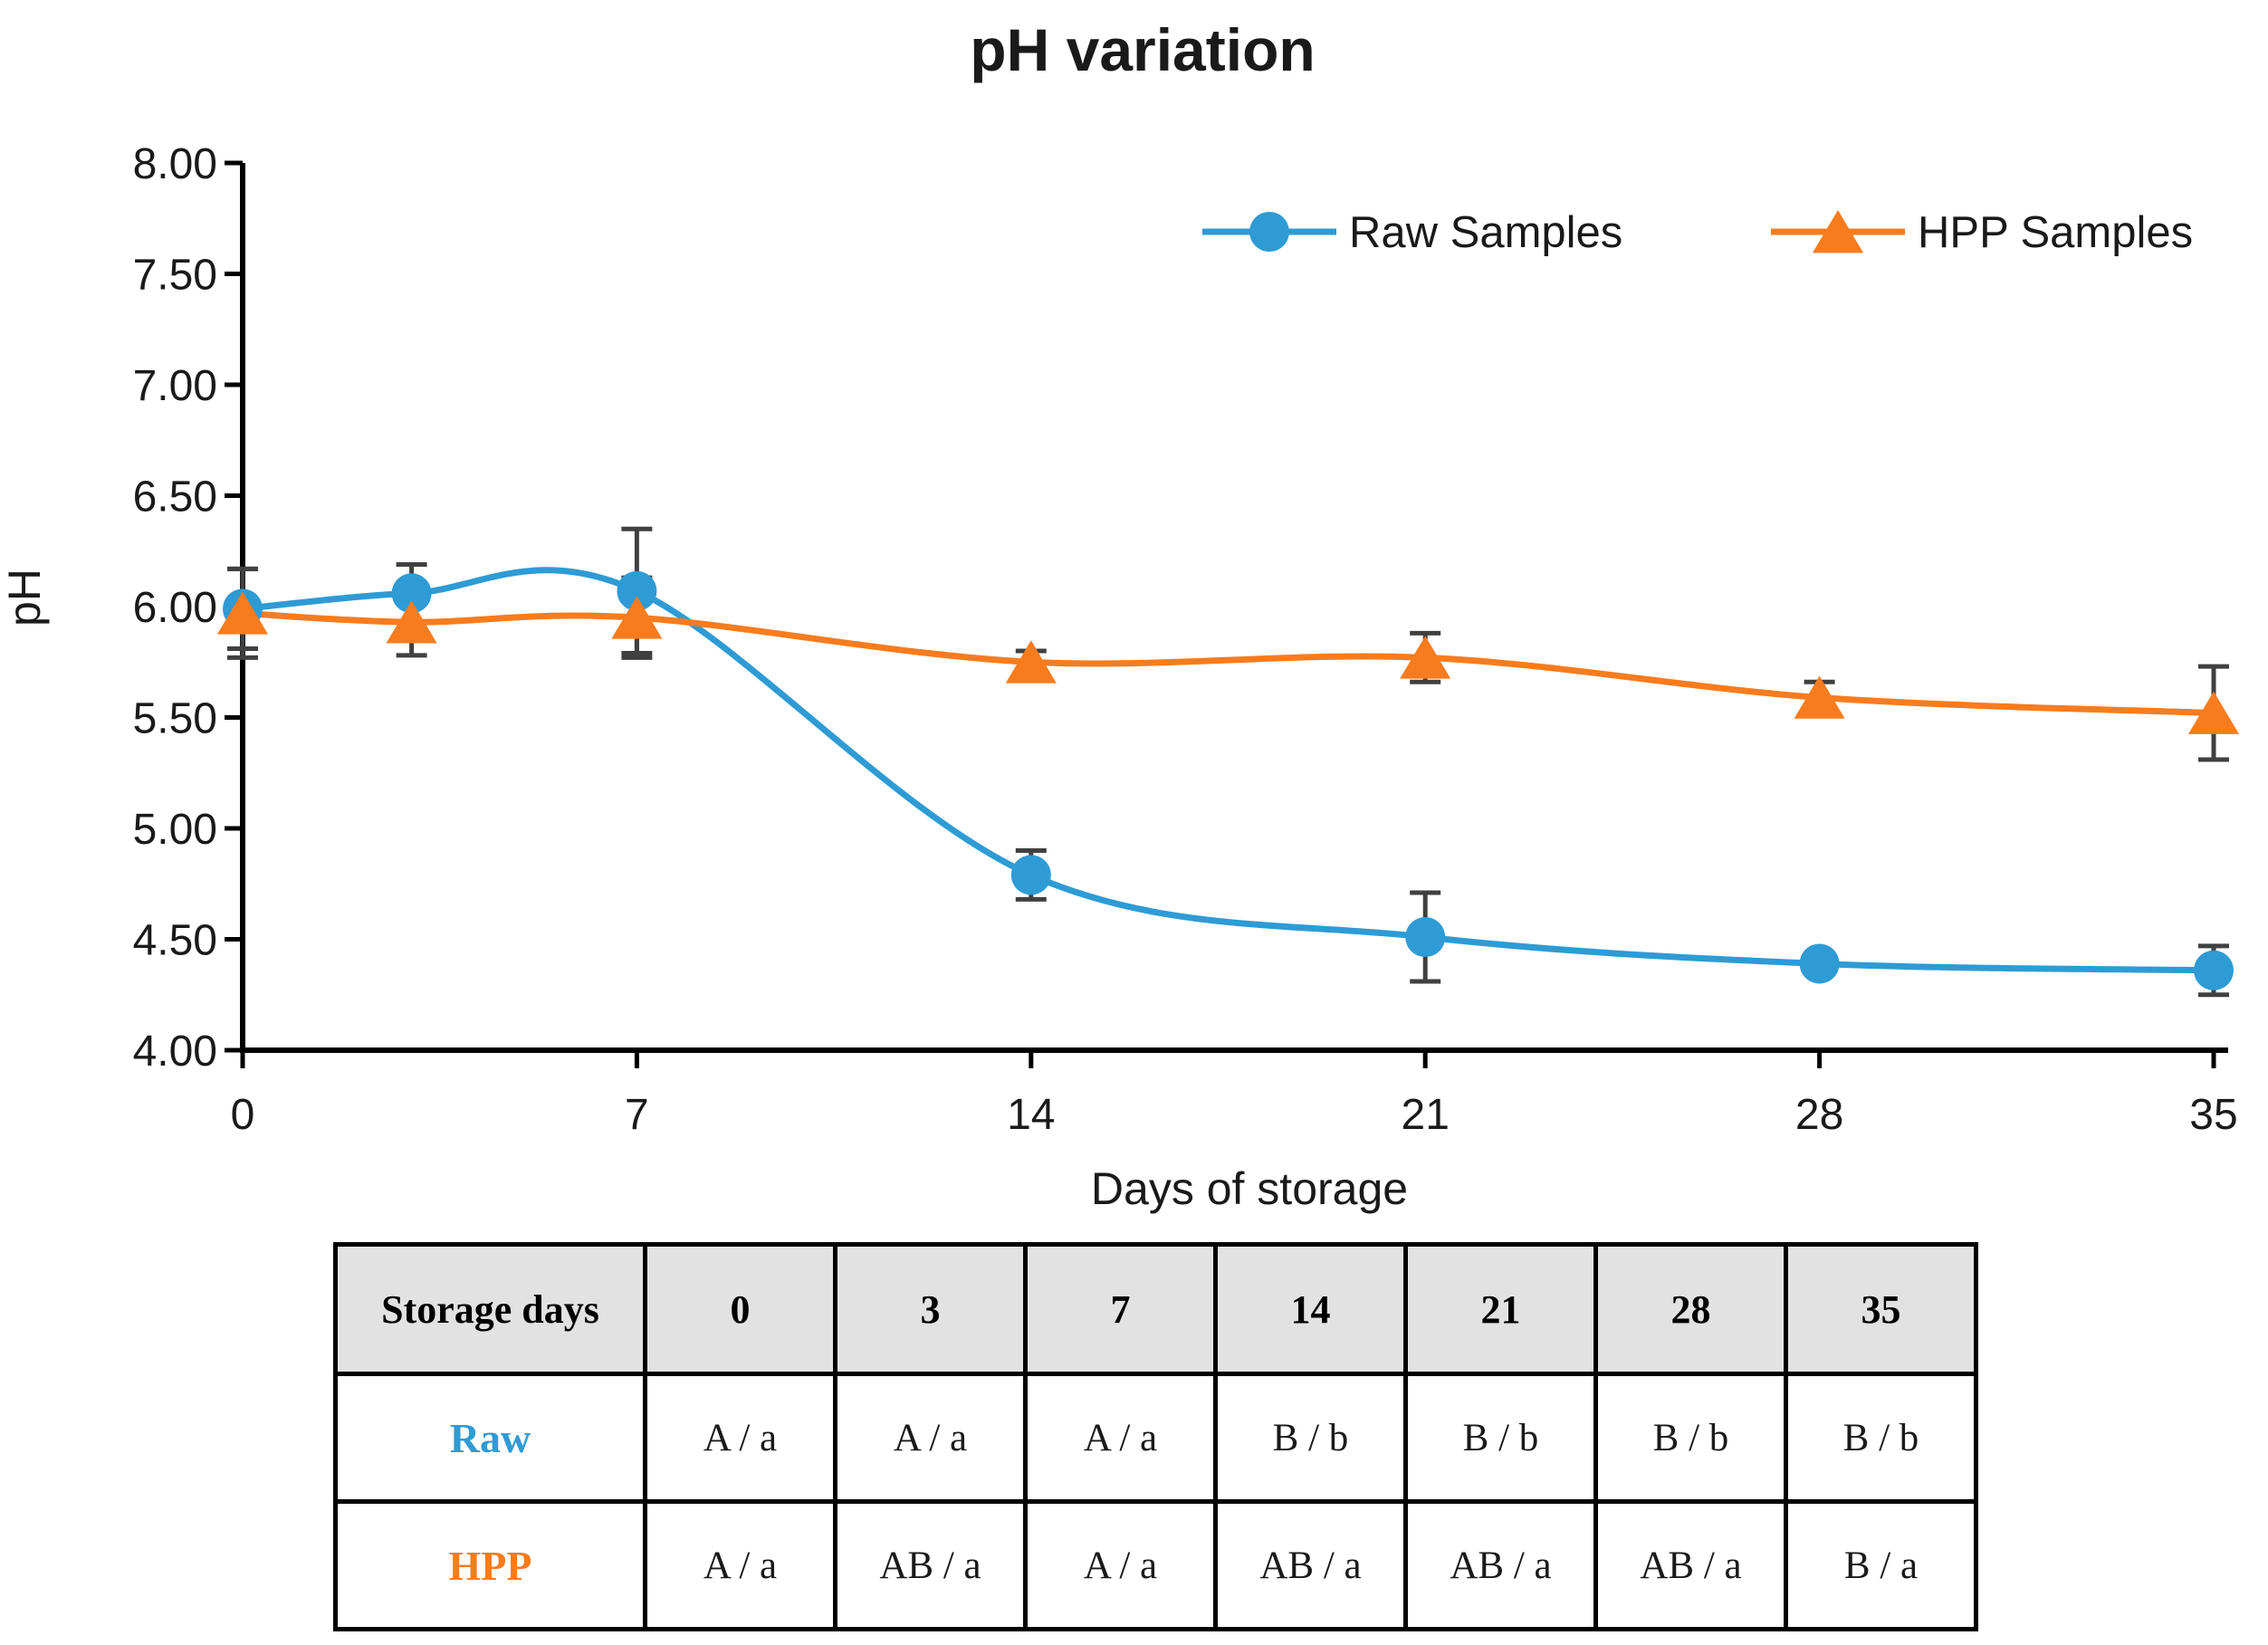  Describe the element at coordinates (1310, 1309) in the screenshot. I see `table-header-day-14: 14` at that location.